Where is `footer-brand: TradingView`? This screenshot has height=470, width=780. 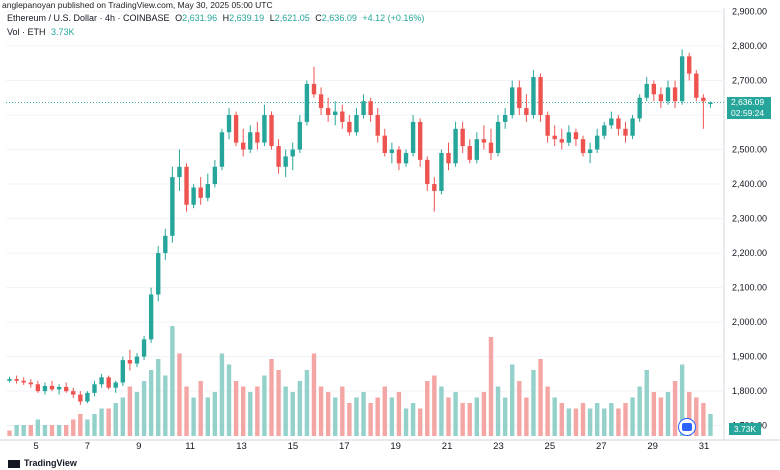 footer-brand: TradingView is located at coordinates (42, 463).